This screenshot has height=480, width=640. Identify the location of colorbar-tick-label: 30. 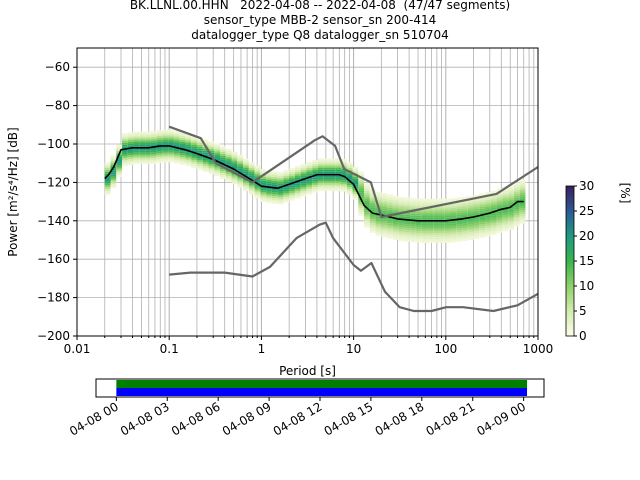
(586, 186).